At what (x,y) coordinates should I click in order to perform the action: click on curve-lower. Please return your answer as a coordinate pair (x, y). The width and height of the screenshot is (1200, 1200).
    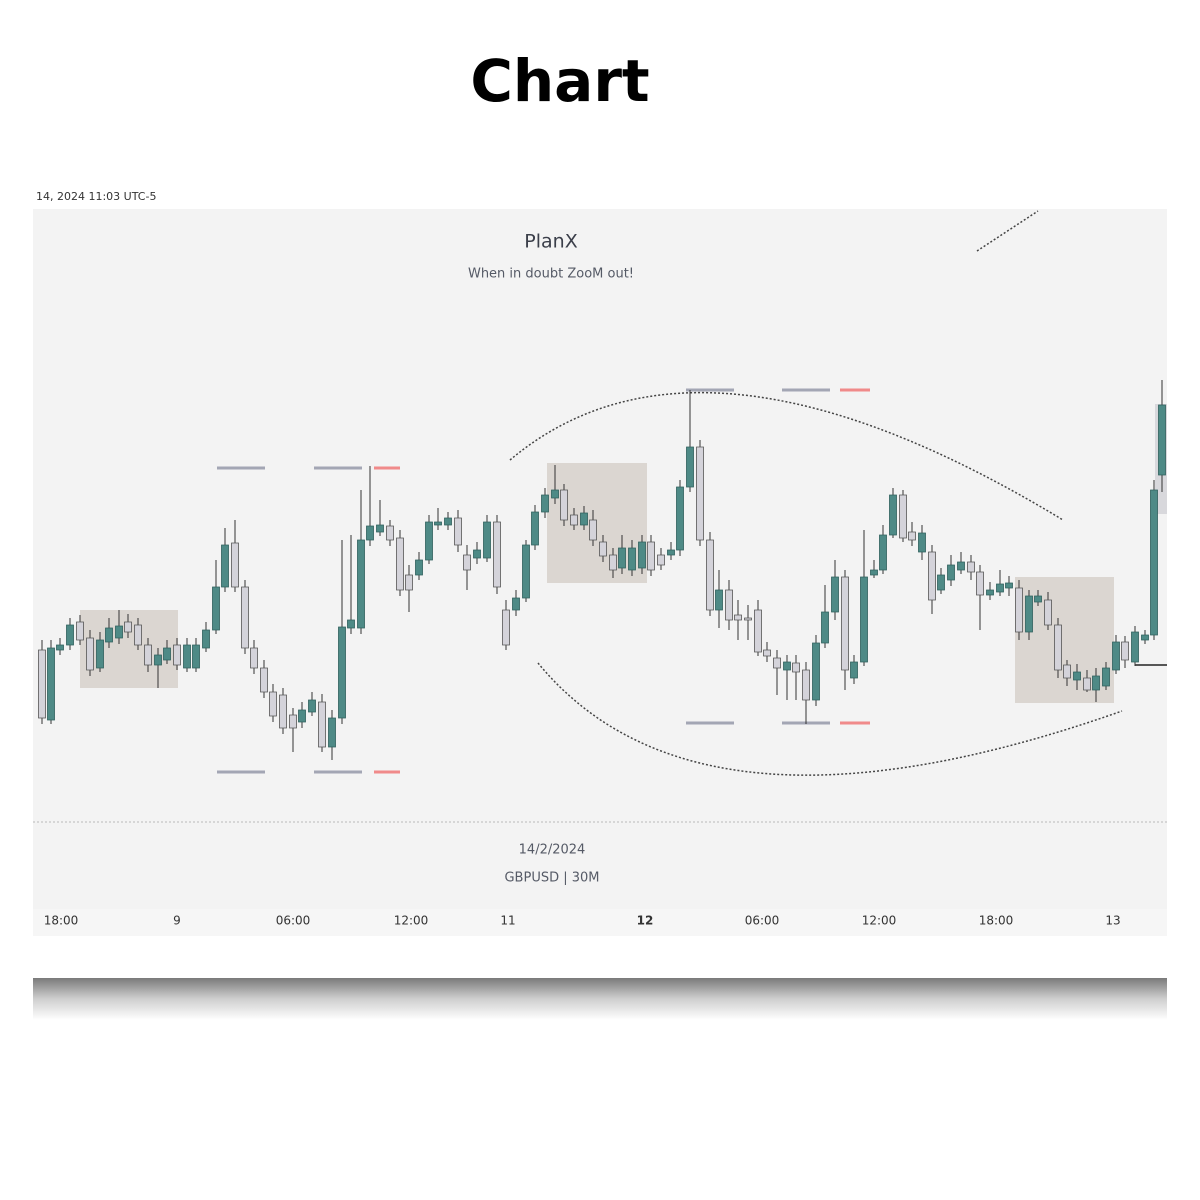
    Looking at the image, I should click on (830, 719).